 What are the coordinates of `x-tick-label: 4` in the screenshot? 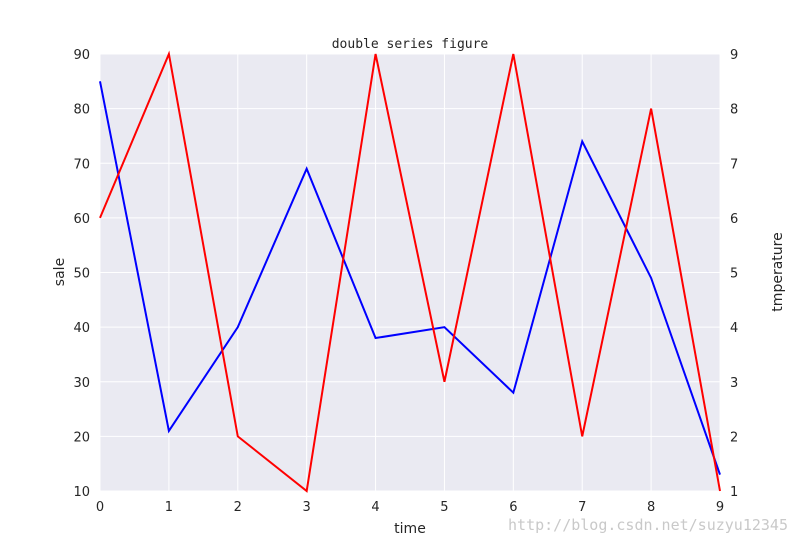 It's located at (375, 507).